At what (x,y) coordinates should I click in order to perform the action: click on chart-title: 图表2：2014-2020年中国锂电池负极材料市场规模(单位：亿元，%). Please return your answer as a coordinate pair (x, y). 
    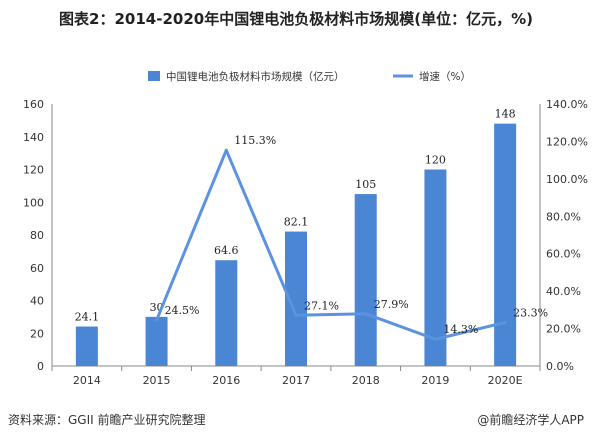
    Looking at the image, I should click on (296, 19).